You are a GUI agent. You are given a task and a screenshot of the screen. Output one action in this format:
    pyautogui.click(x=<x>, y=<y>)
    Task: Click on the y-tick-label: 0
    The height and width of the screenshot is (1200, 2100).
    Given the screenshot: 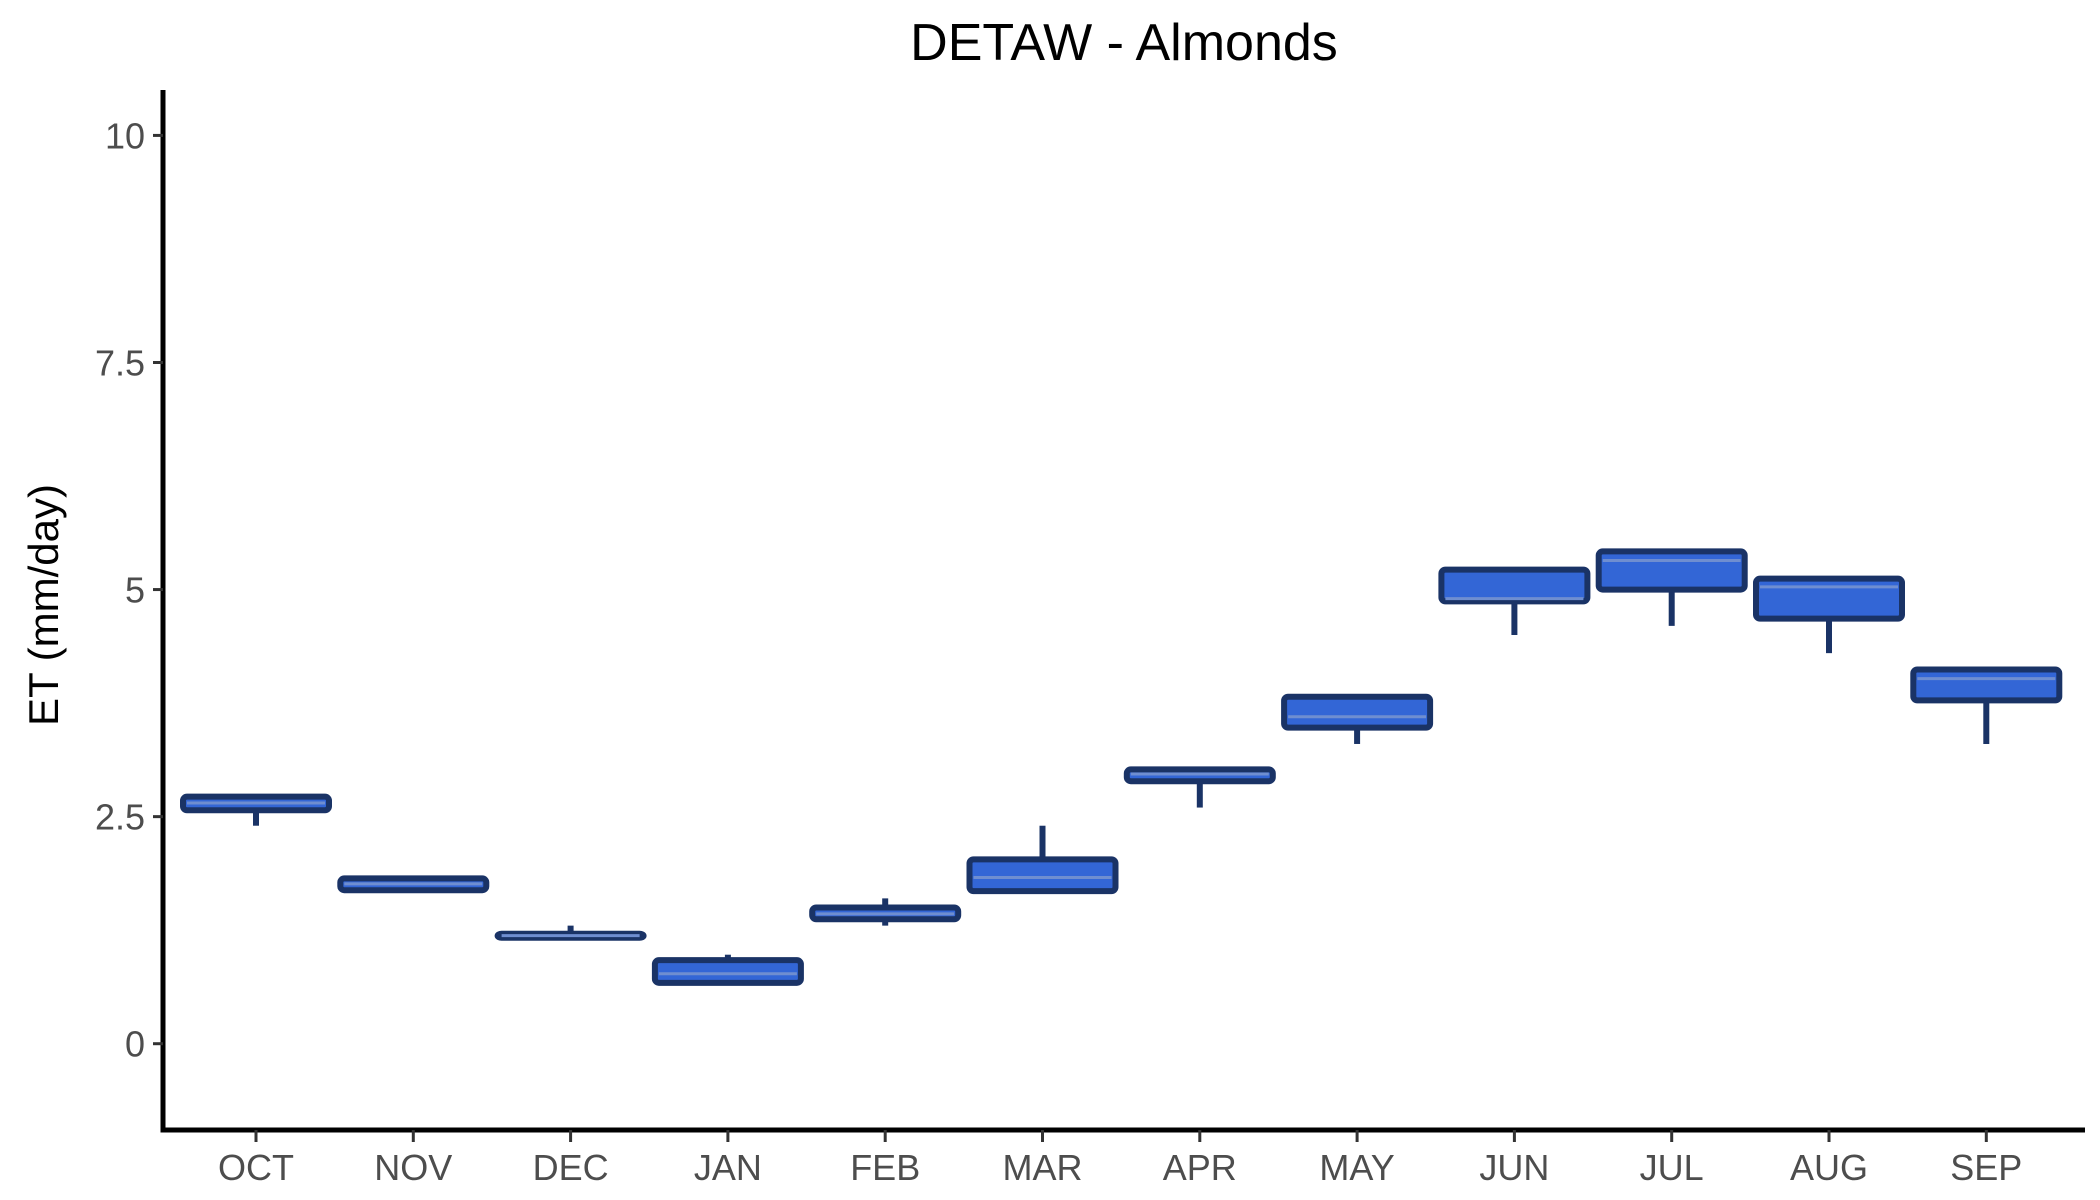 What is the action you would take?
    pyautogui.click(x=135, y=1044)
    